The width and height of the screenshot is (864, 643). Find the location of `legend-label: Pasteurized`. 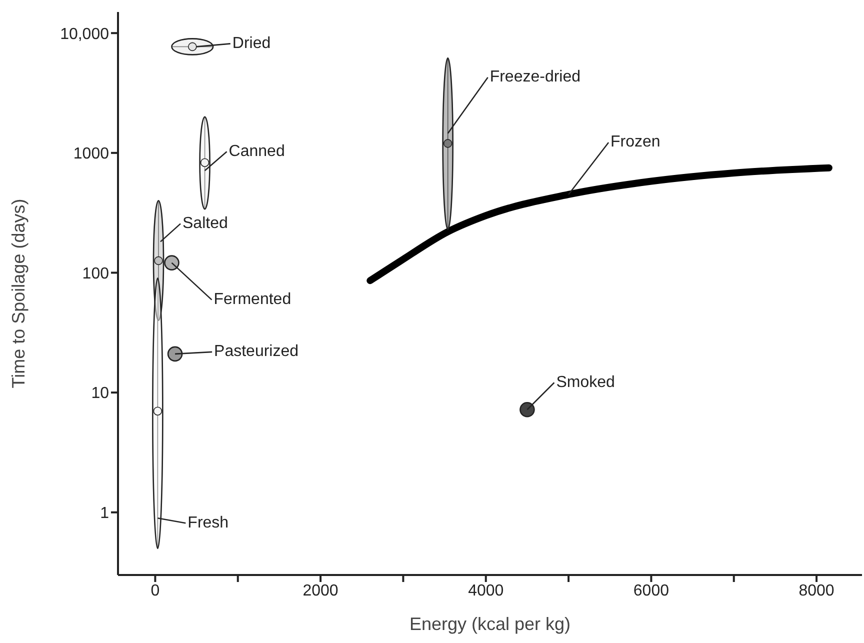

legend-label: Pasteurized is located at coordinates (256, 351).